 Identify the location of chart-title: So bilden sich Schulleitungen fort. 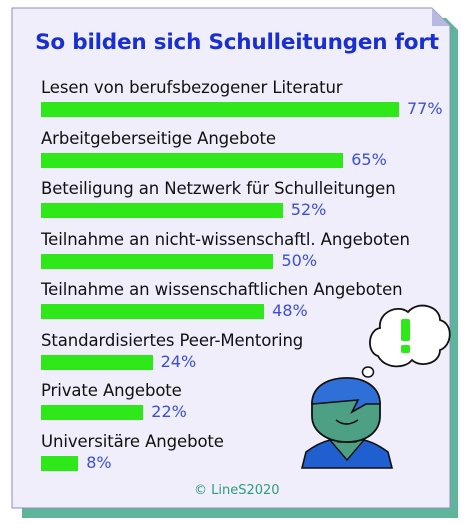
(237, 42).